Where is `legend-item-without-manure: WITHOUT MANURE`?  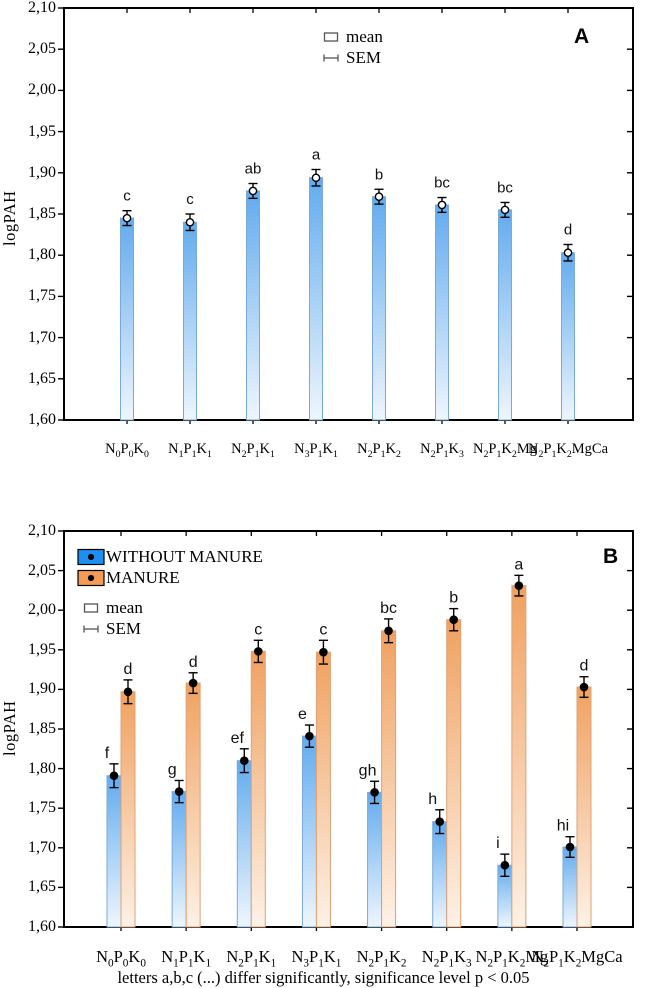
legend-item-without-manure: WITHOUT MANURE is located at coordinates (169, 556).